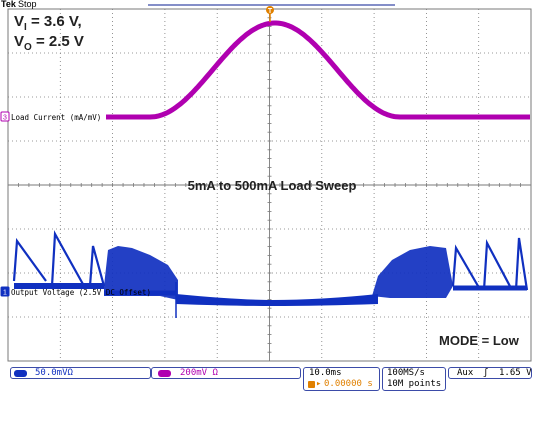 This screenshot has width=537, height=421. Describe the element at coordinates (226, 373) in the screenshot. I see `ch3-scale-box: 200mV Ω` at that location.